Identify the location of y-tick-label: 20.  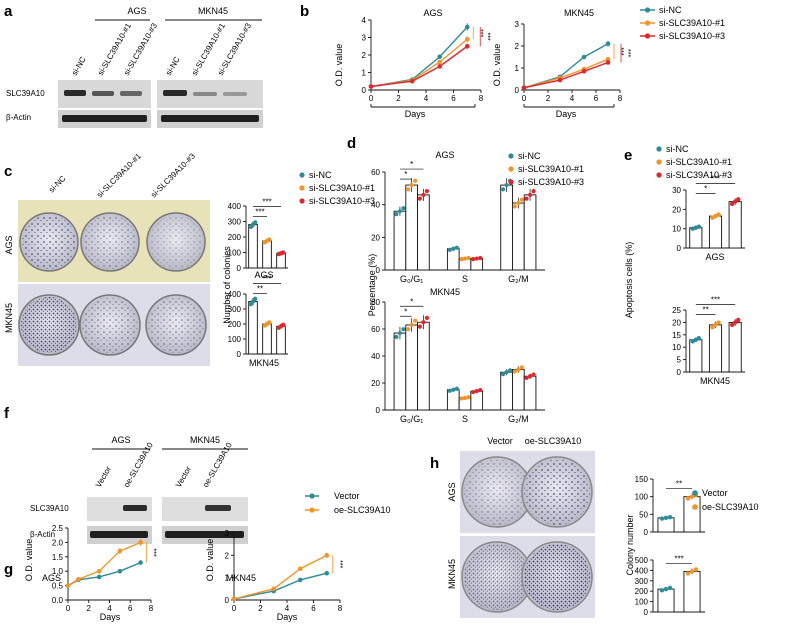
(375, 237).